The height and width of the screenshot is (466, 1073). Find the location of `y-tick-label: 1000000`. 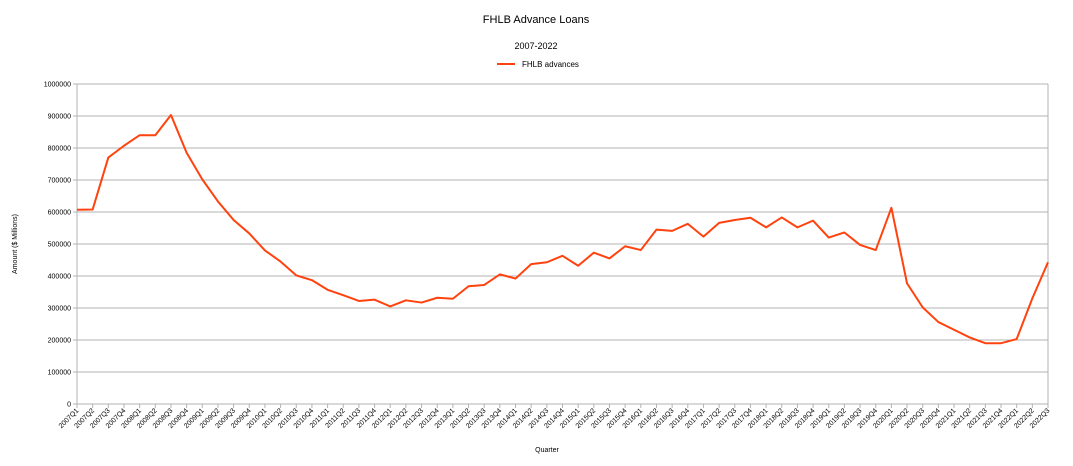

y-tick-label: 1000000 is located at coordinates (57, 85).